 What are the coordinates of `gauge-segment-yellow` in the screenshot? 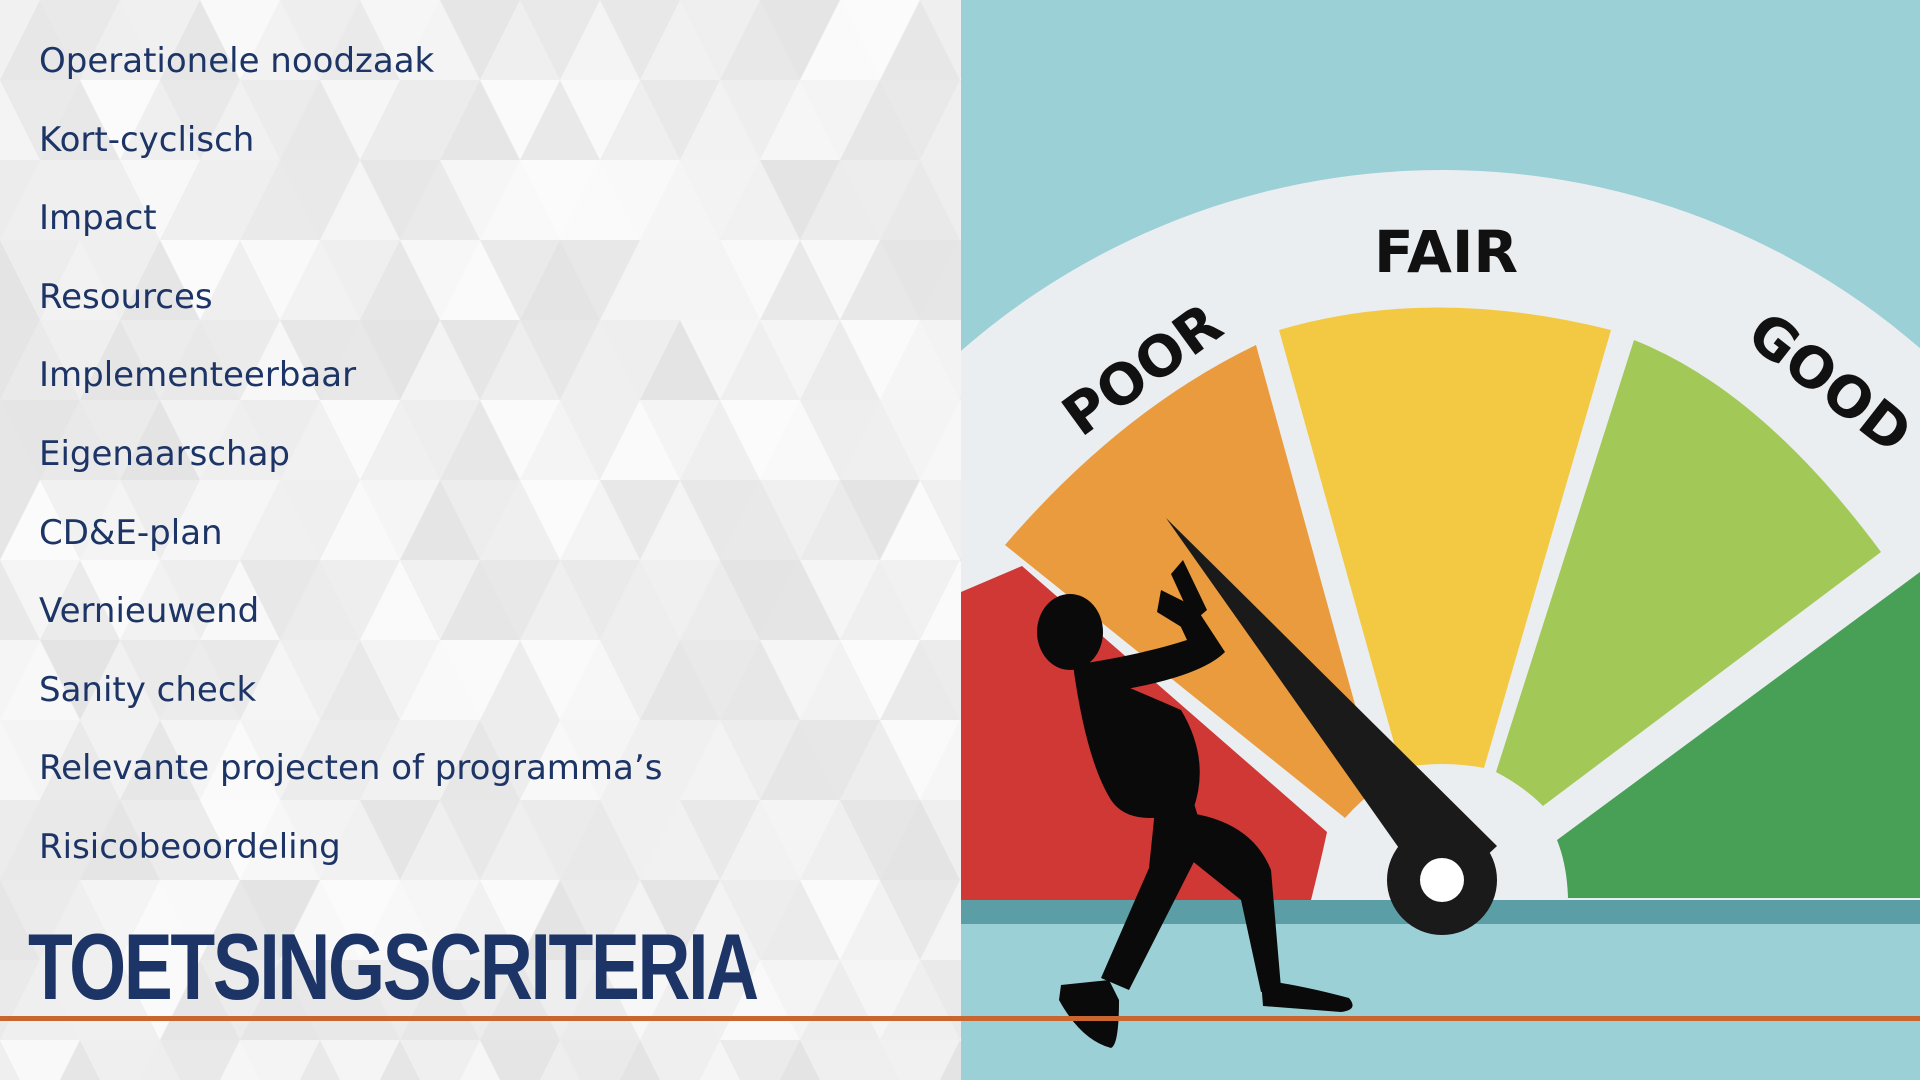 It's located at (1445, 537).